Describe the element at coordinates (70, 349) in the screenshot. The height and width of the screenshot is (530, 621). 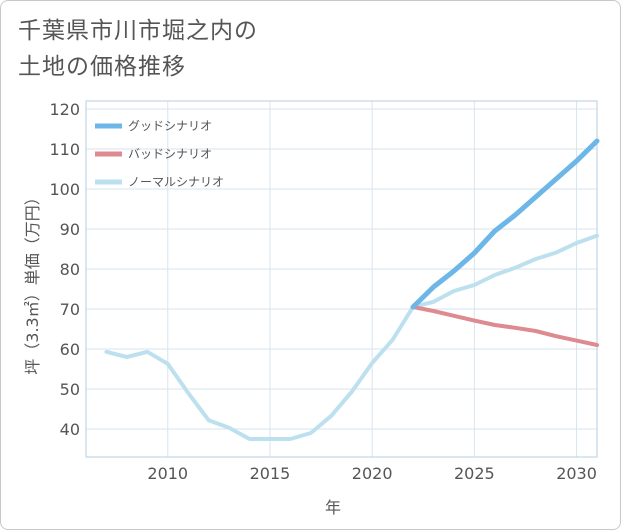
I see `y-tick-60: 60` at that location.